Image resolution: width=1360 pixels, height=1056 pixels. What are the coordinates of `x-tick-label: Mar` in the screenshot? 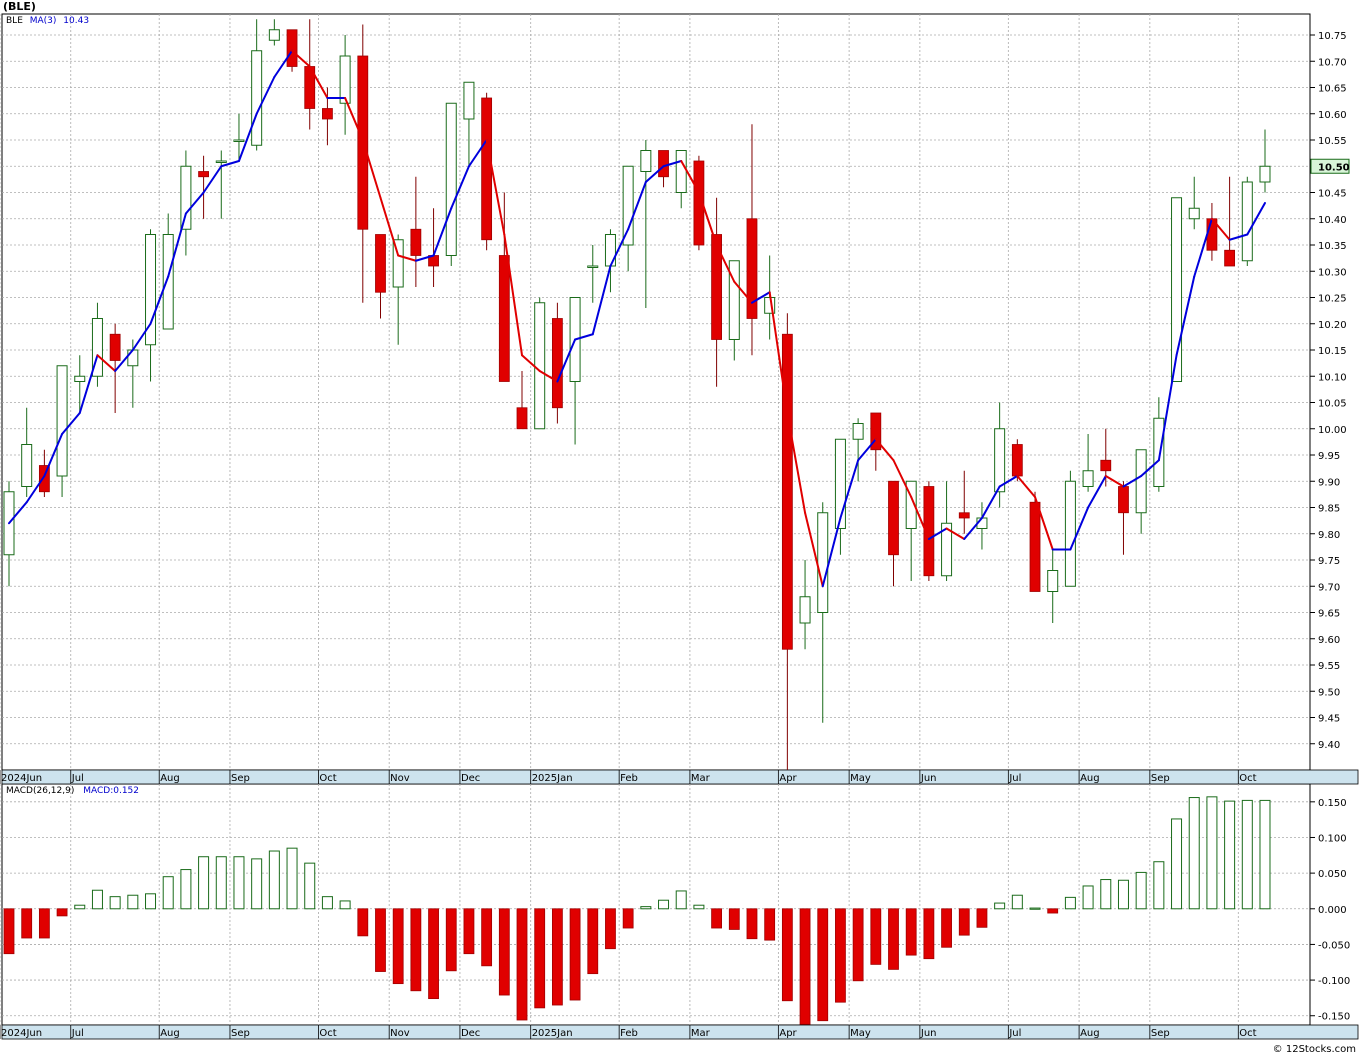 It's located at (701, 778).